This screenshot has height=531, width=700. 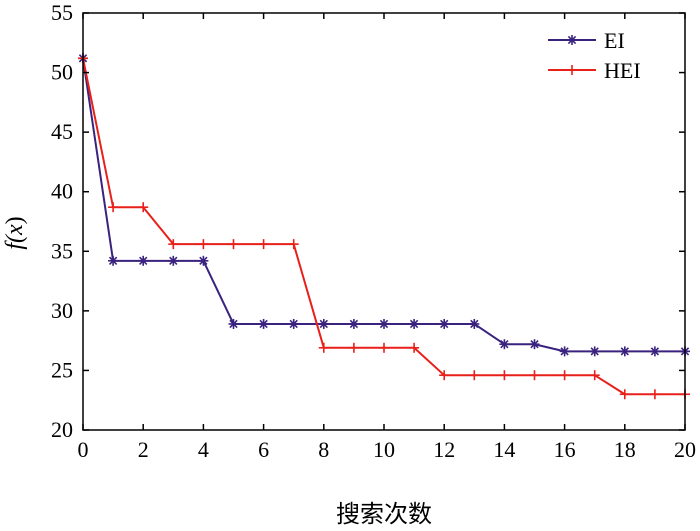 I want to click on y-tick-label: 35, so click(x=62, y=250).